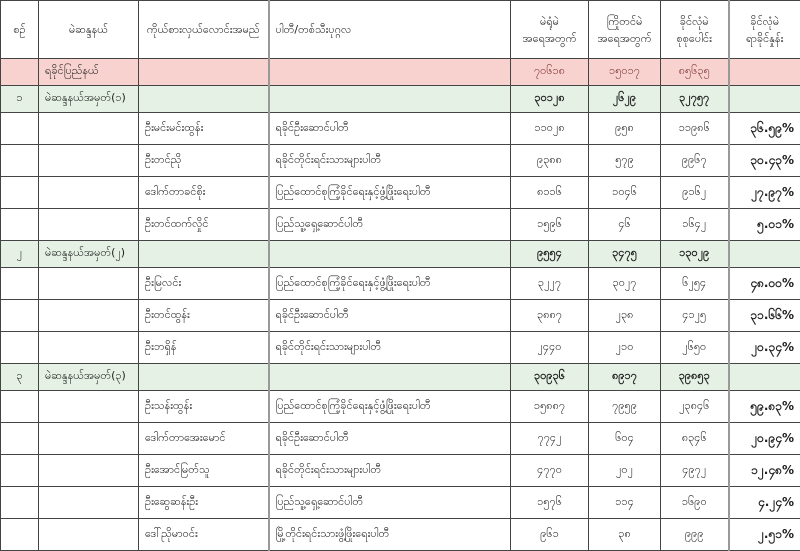  What do you see at coordinates (20, 377) in the screenshot?
I see `constituency-no: ၃` at bounding box center [20, 377].